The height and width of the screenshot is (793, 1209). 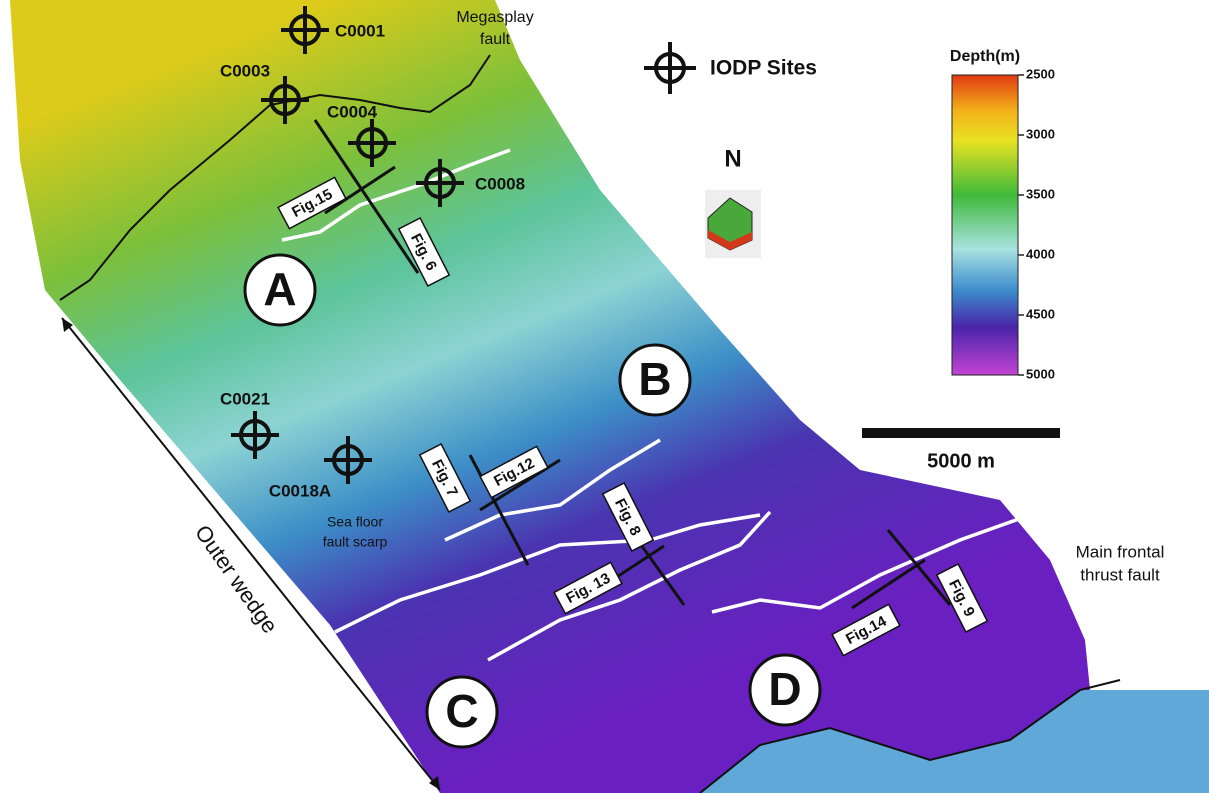 What do you see at coordinates (494, 17) in the screenshot?
I see `annotation: Megasplay` at bounding box center [494, 17].